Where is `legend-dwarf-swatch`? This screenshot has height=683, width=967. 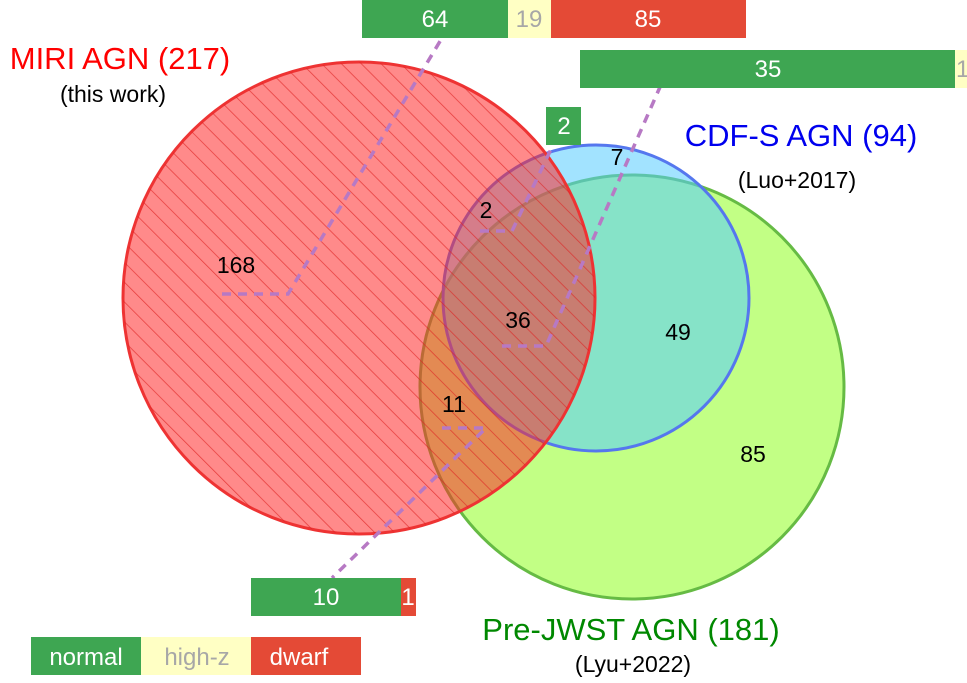 legend-dwarf-swatch is located at coordinates (306, 656).